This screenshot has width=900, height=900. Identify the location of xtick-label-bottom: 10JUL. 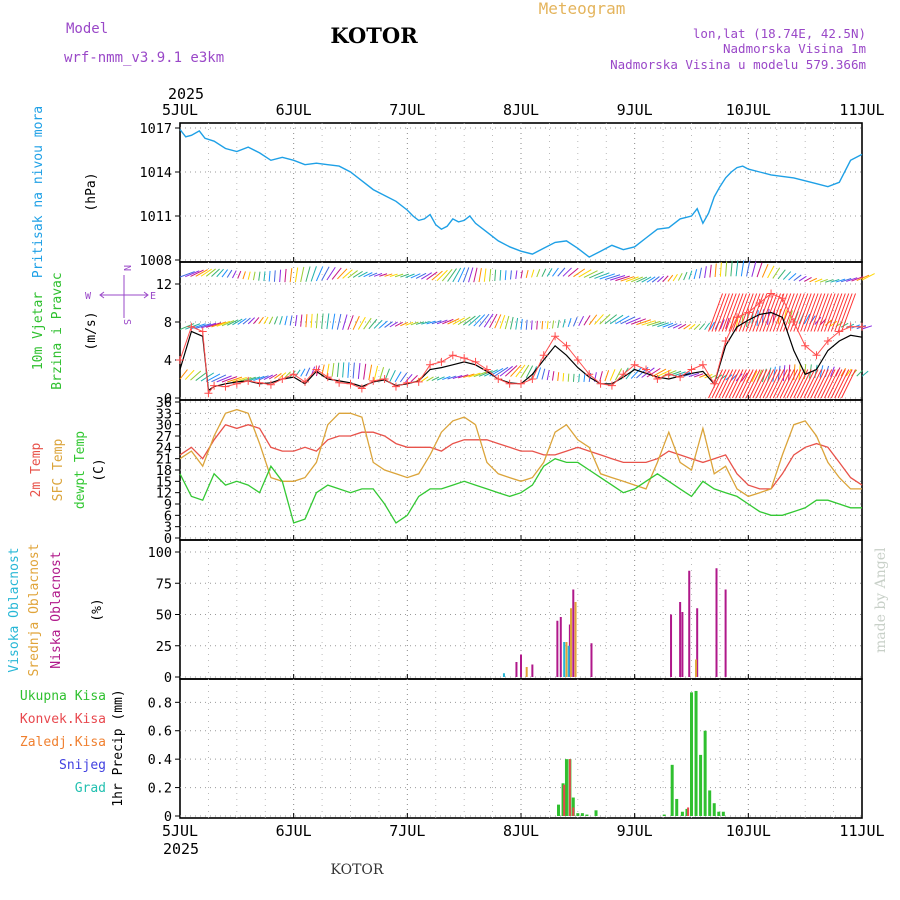
(748, 831).